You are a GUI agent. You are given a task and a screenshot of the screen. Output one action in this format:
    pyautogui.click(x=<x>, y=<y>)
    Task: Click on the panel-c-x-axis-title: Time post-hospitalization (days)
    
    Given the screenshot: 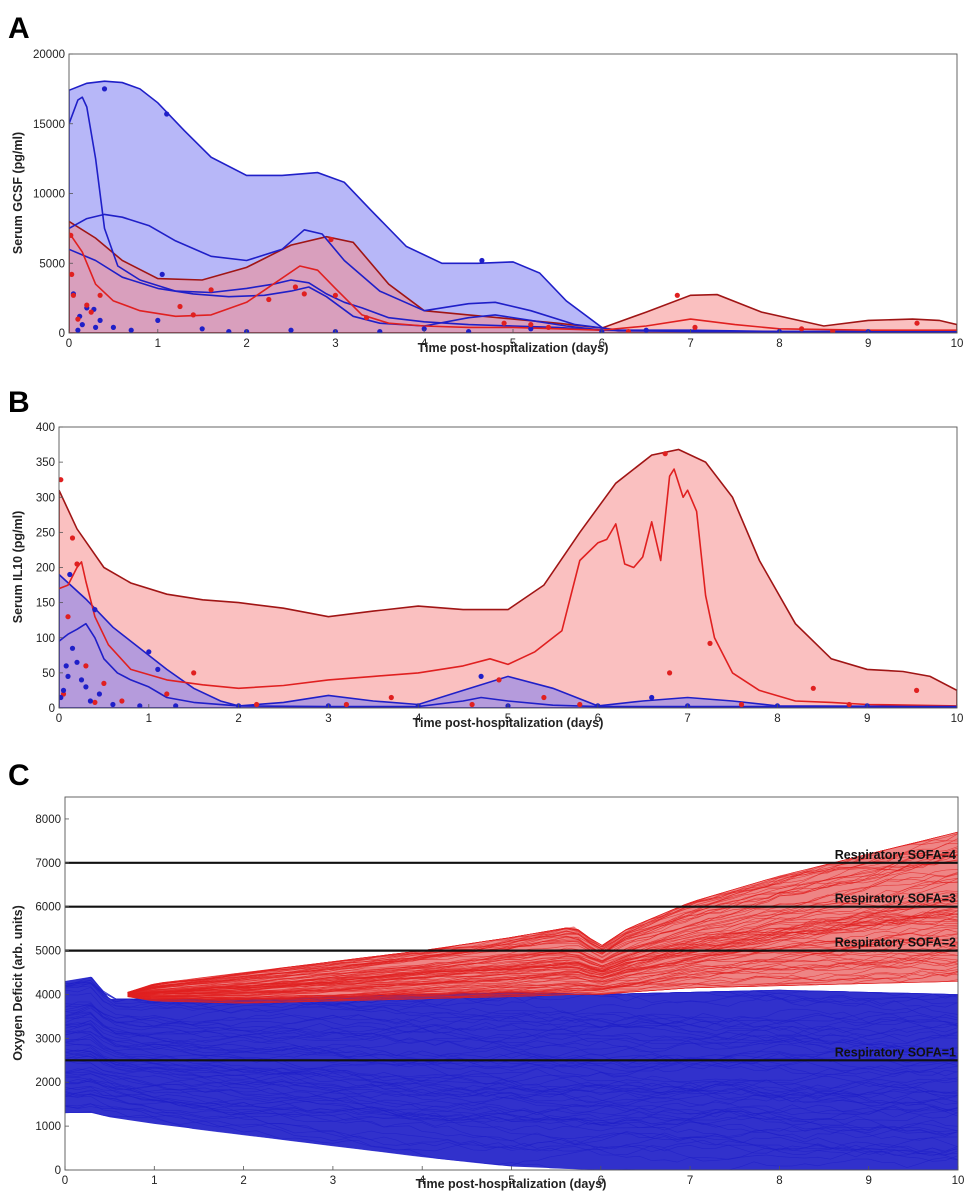 What is the action you would take?
    pyautogui.click(x=511, y=1184)
    